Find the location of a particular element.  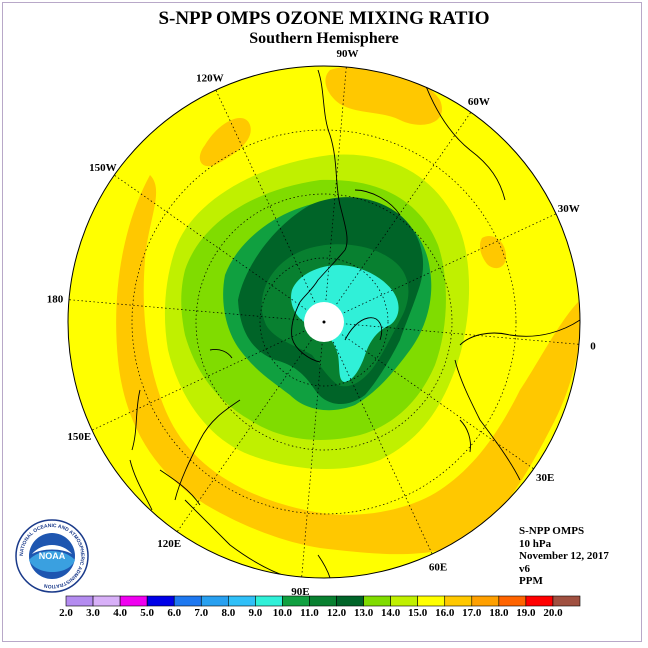

longitude-label: 90E is located at coordinates (300, 592).